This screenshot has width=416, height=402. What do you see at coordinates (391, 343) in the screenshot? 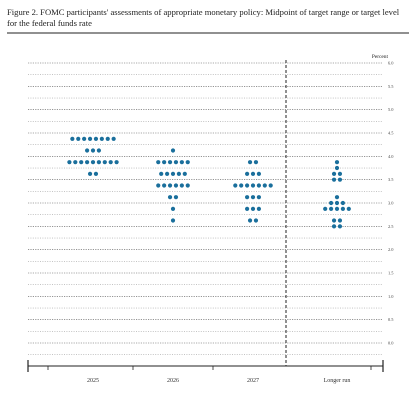
I see `y-tick-label: 0.0` at bounding box center [391, 343].